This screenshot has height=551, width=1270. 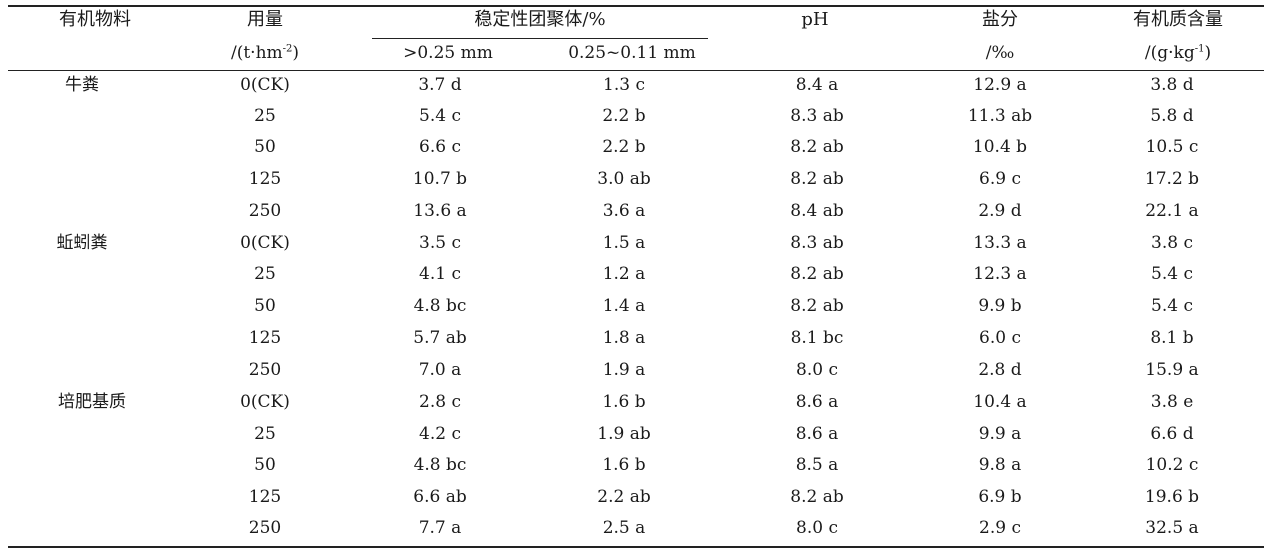 What do you see at coordinates (1000, 19) in the screenshot?
I see `header-salt: 盐分` at bounding box center [1000, 19].